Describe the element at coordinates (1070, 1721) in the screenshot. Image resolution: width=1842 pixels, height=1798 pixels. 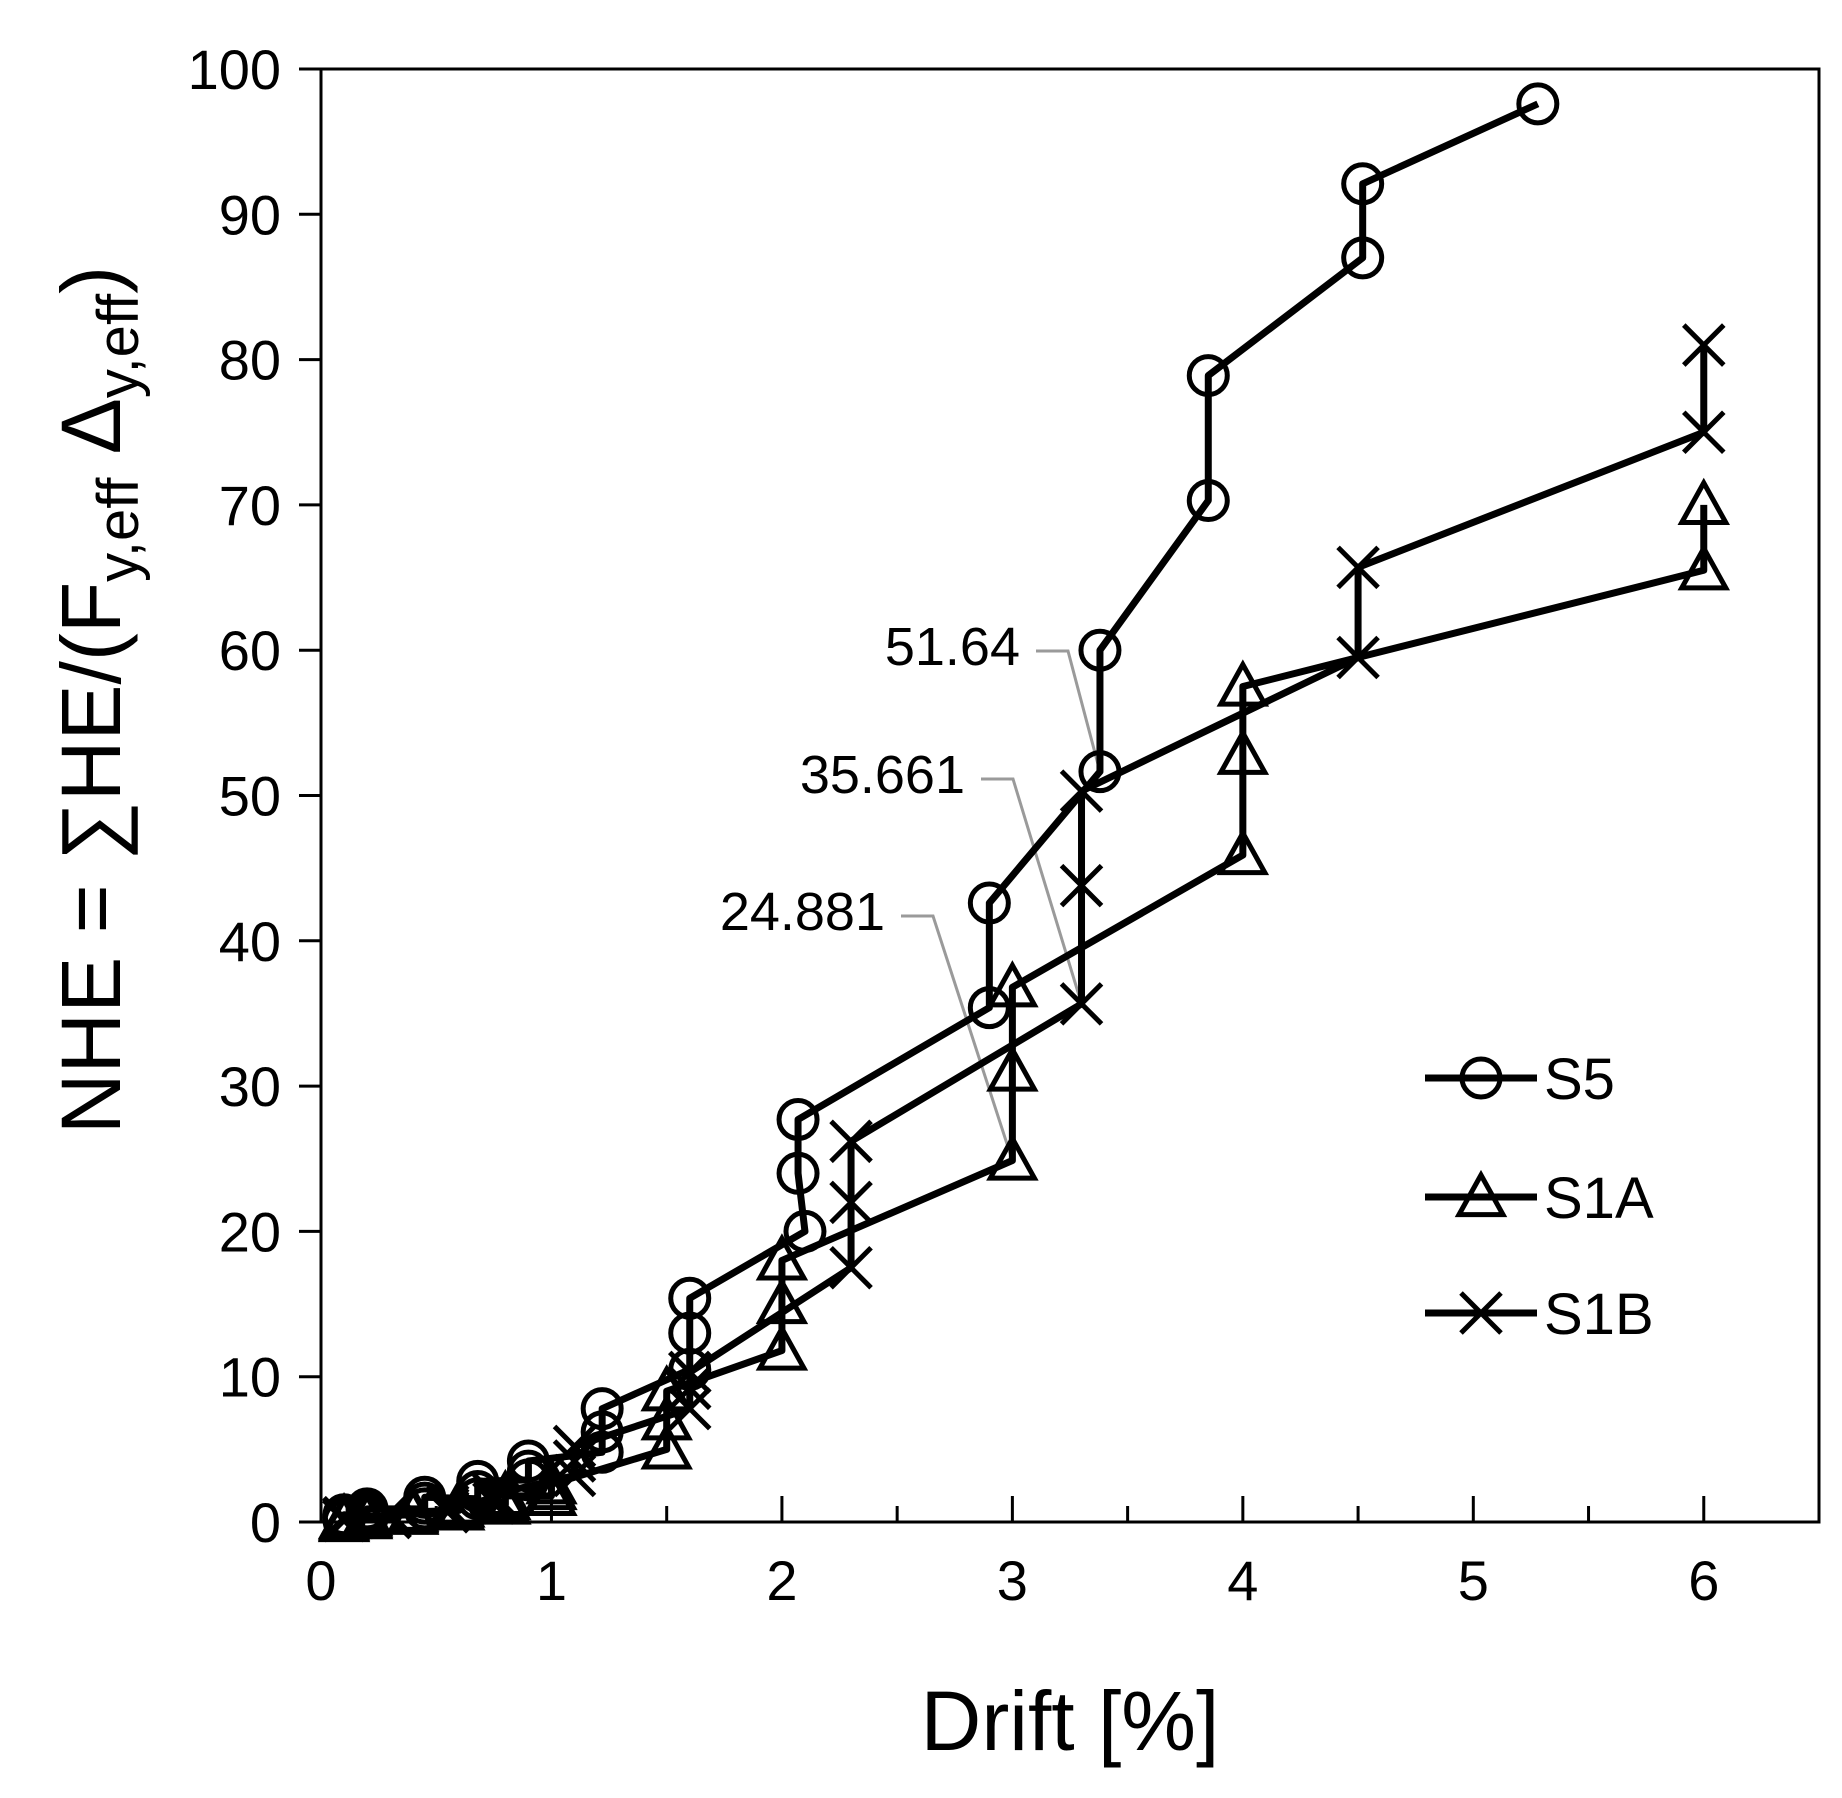
I see `x-axis-title: Drift [%]` at that location.